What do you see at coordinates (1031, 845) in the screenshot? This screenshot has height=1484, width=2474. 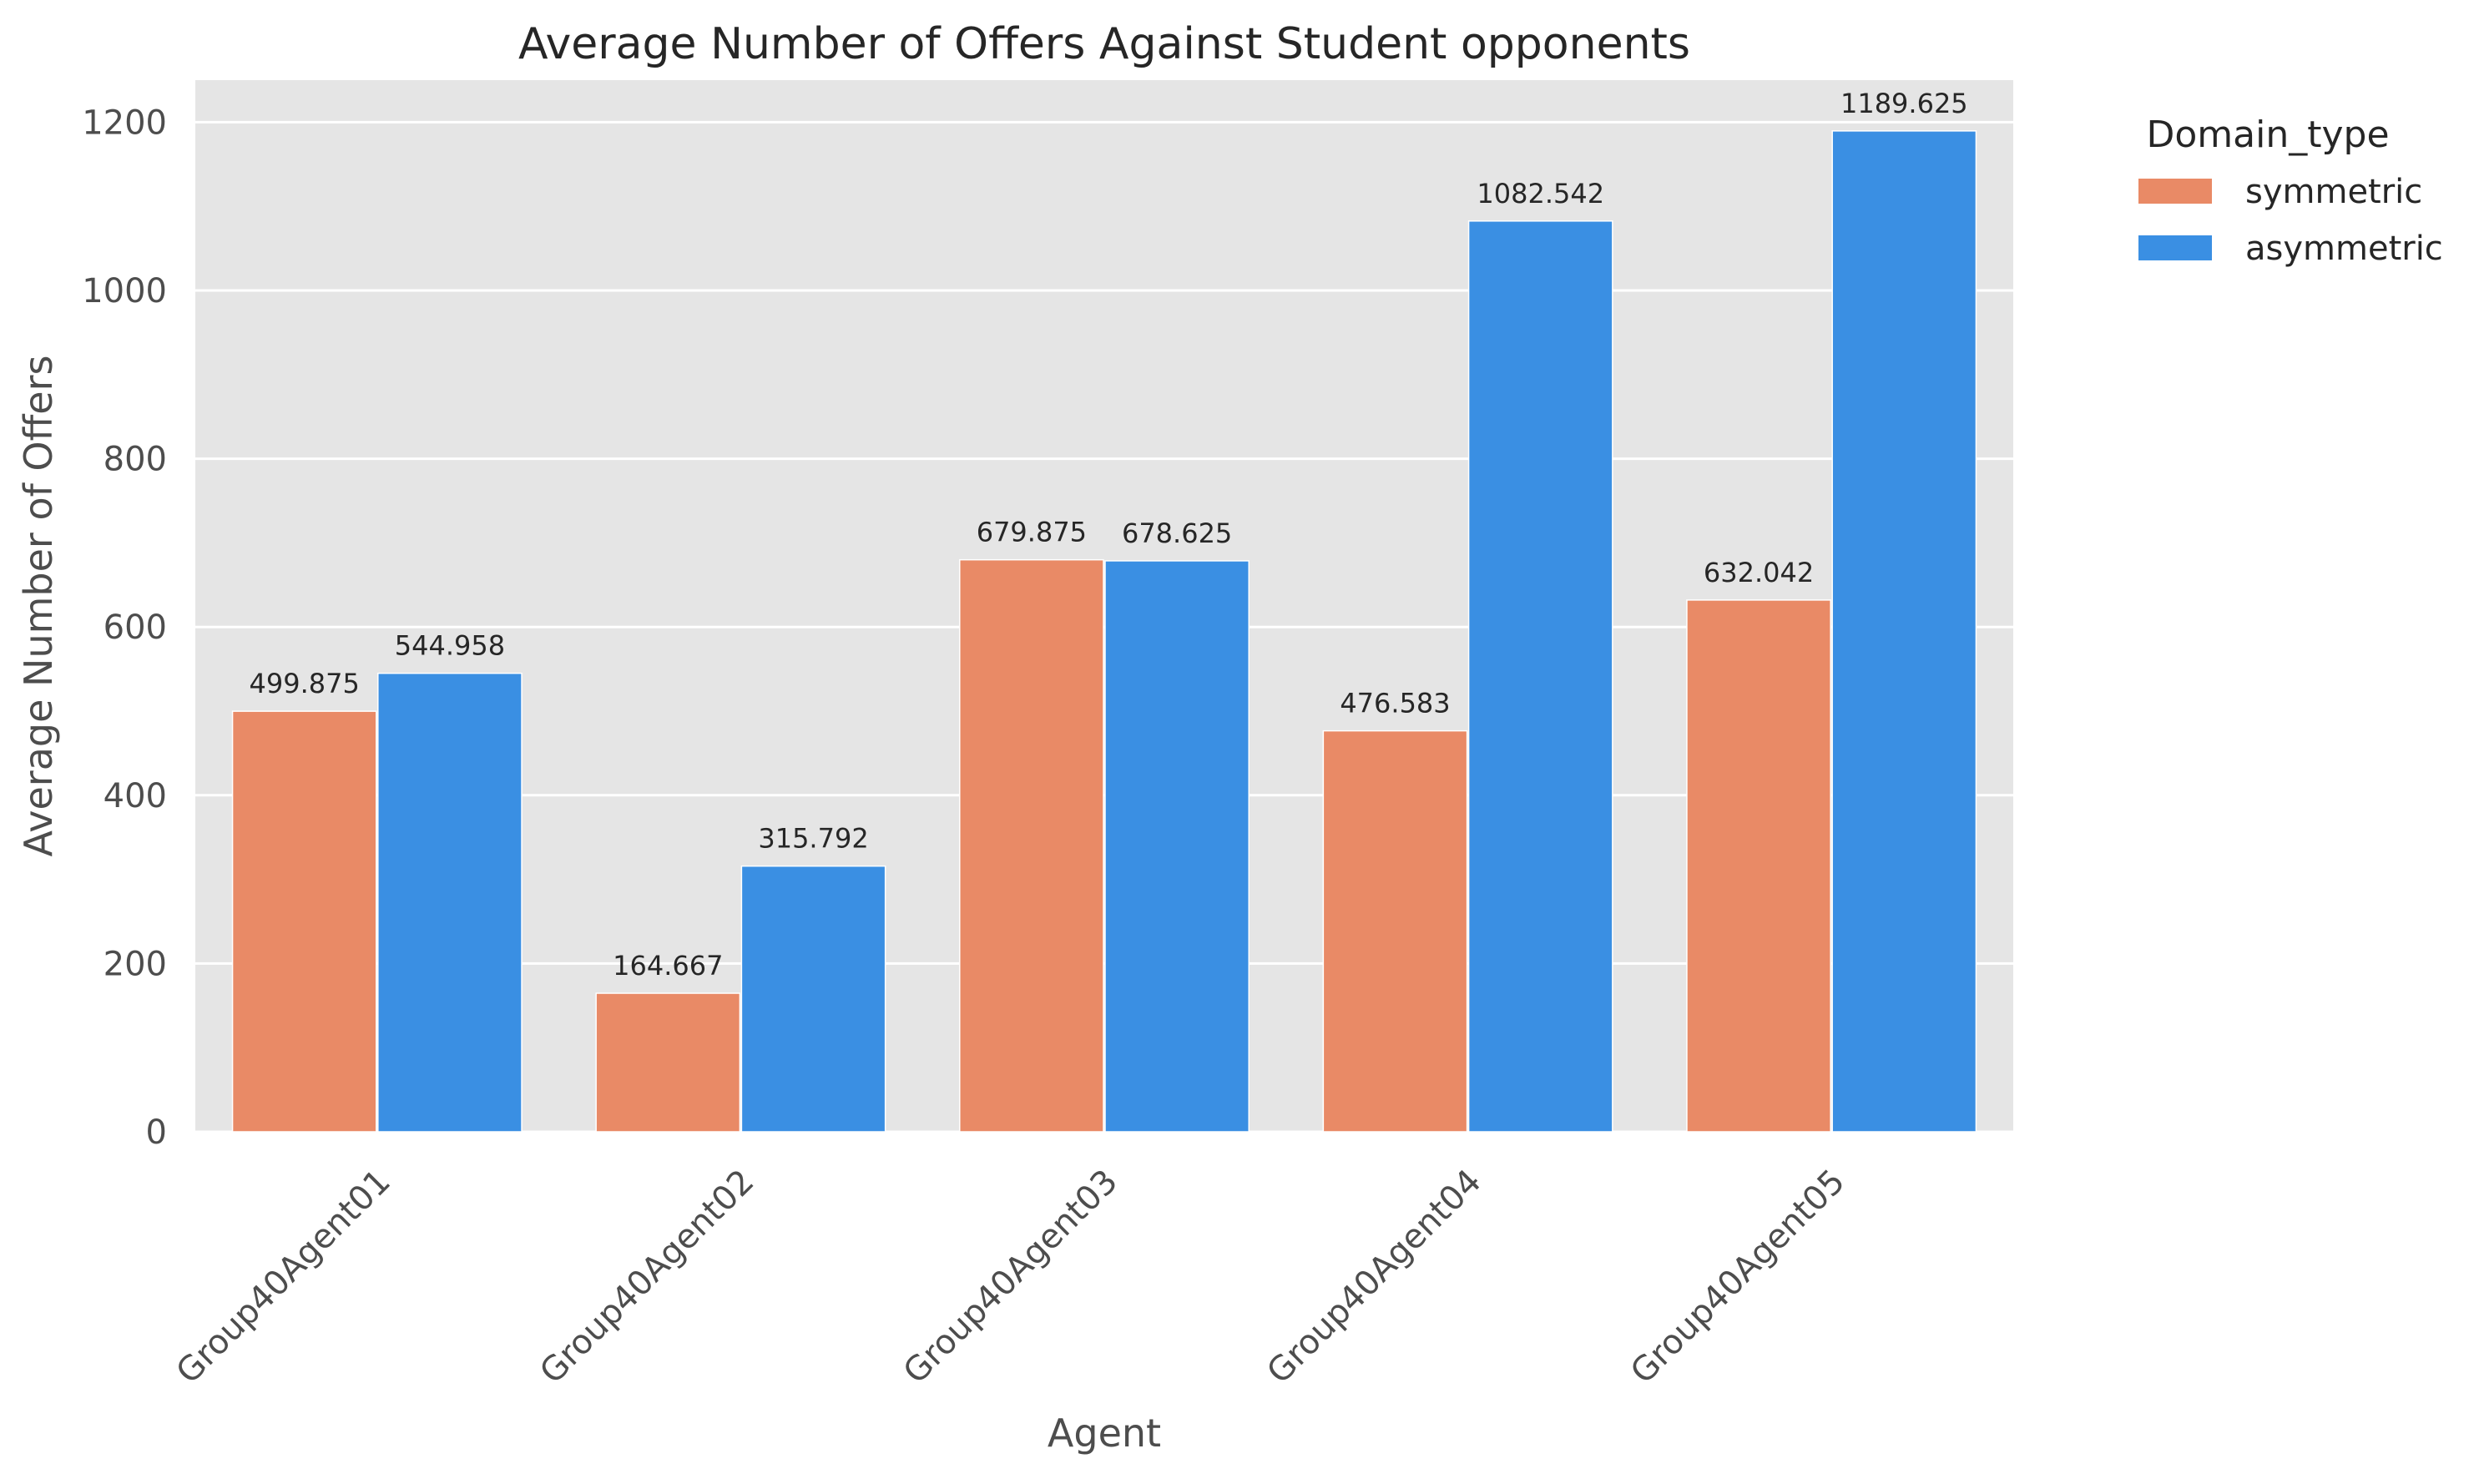 I see `bar-symmetric-Group40Agent03` at bounding box center [1031, 845].